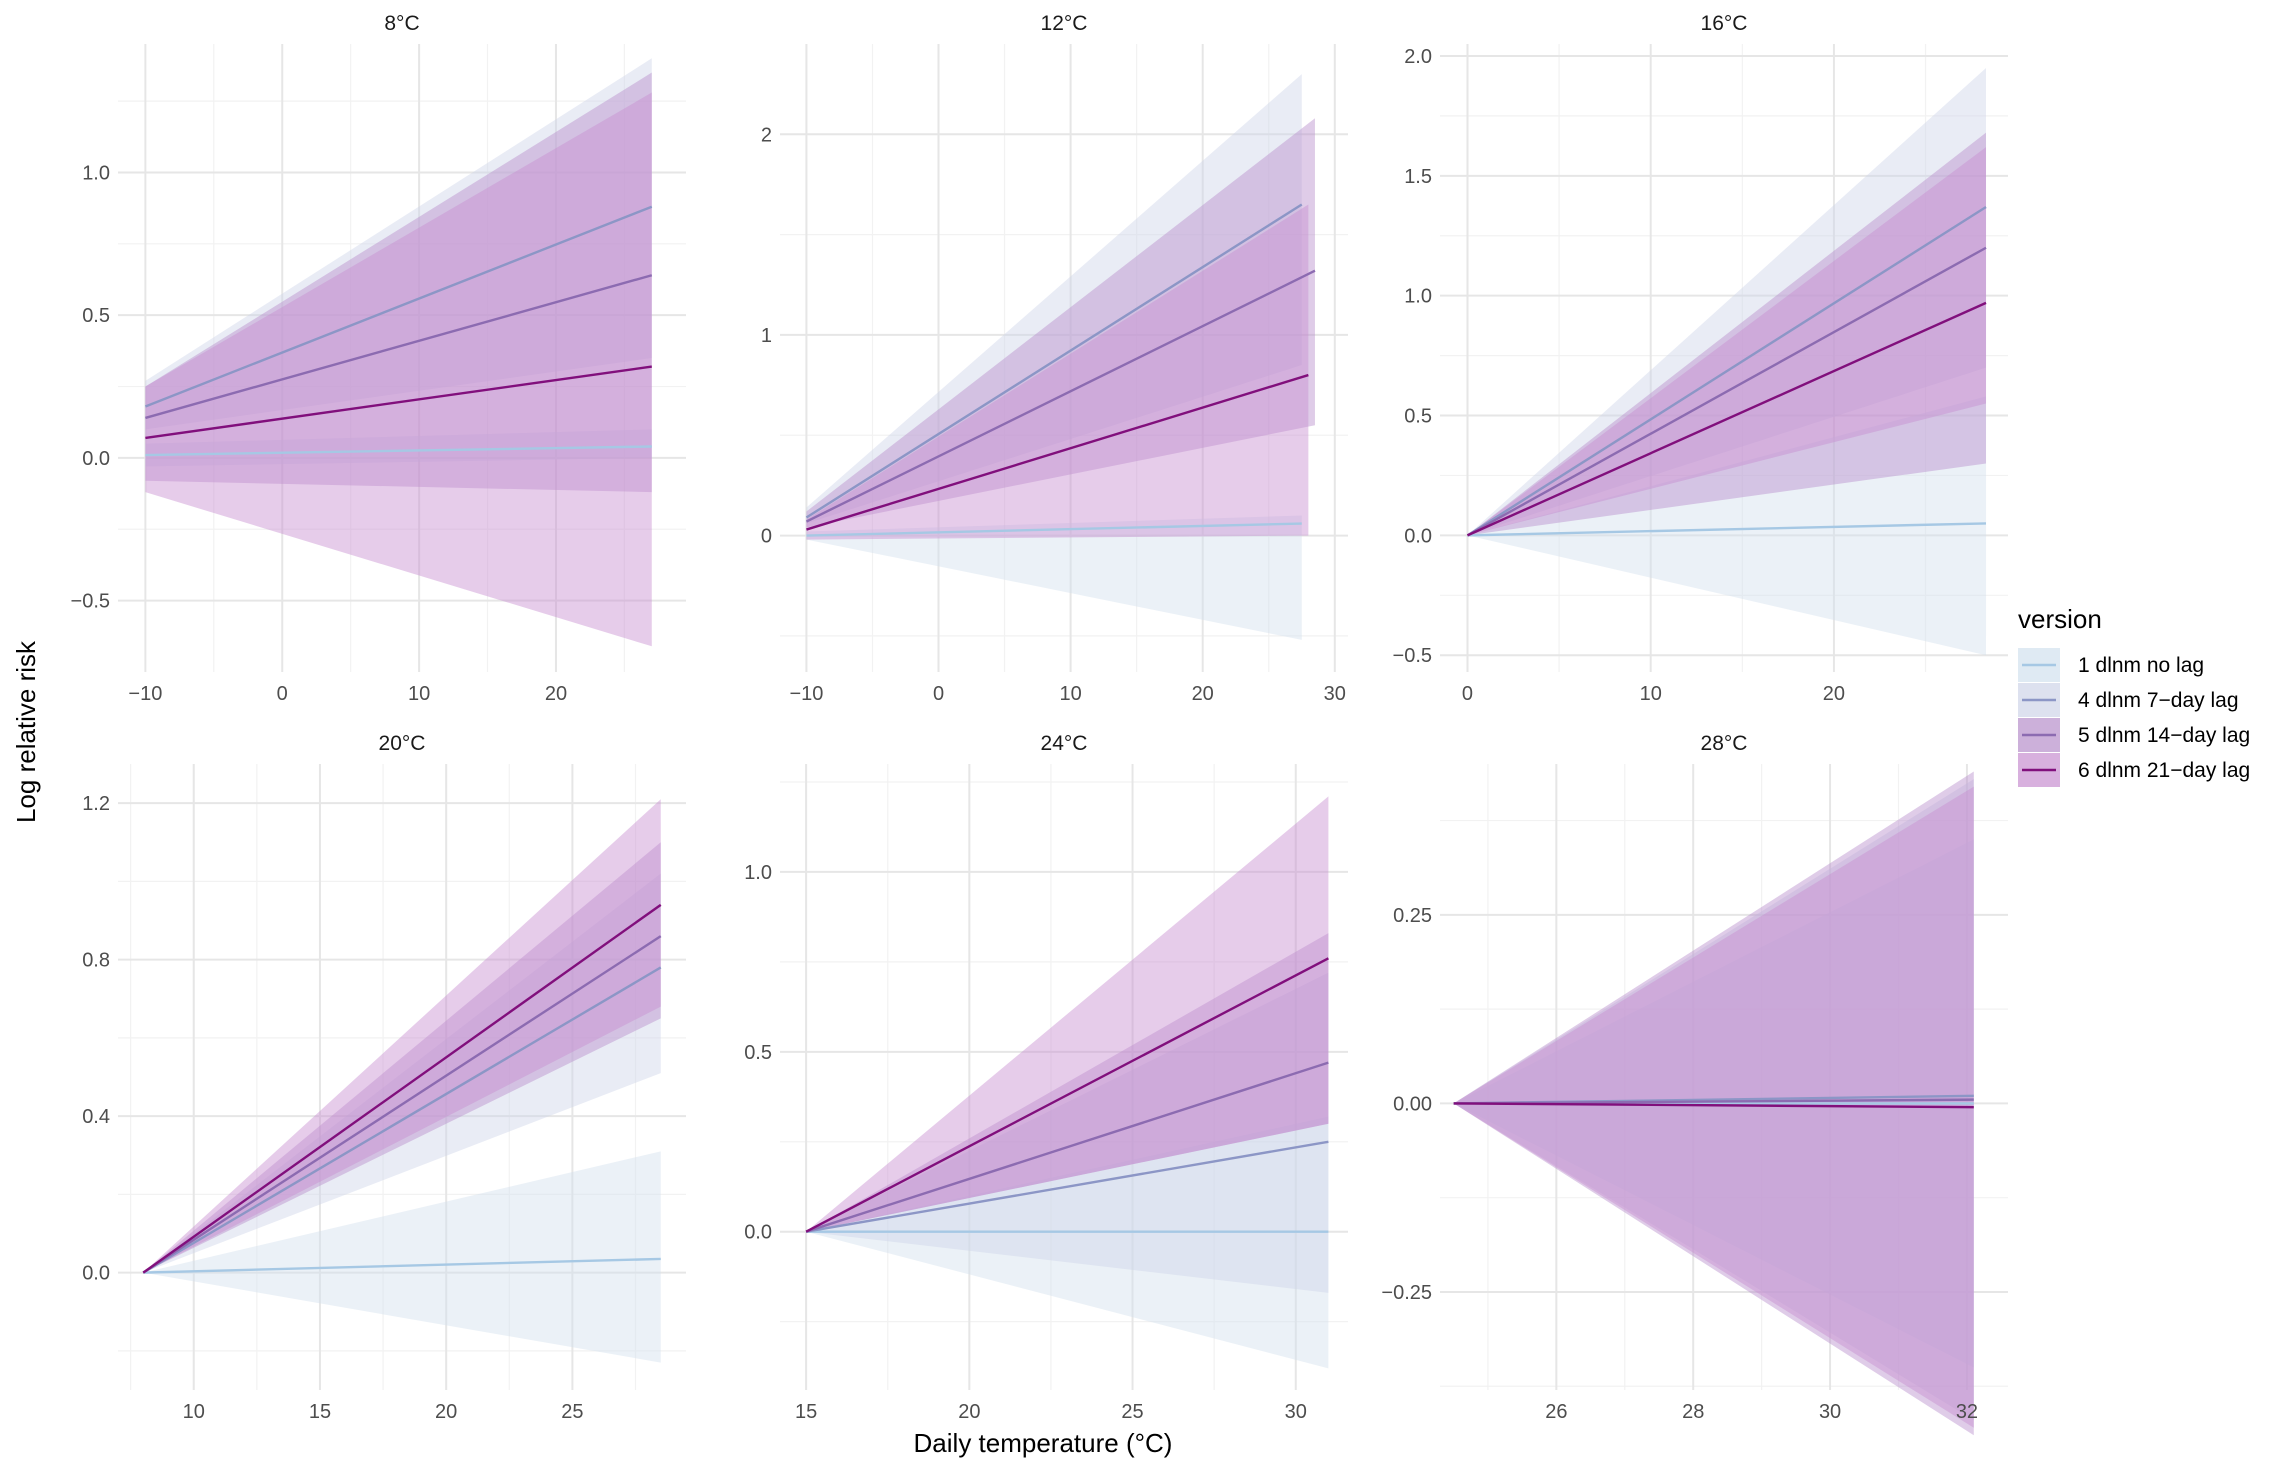 The width and height of the screenshot is (2287, 1464). Describe the element at coordinates (26, 731) in the screenshot. I see `y-axis-title: Log relative risk` at that location.